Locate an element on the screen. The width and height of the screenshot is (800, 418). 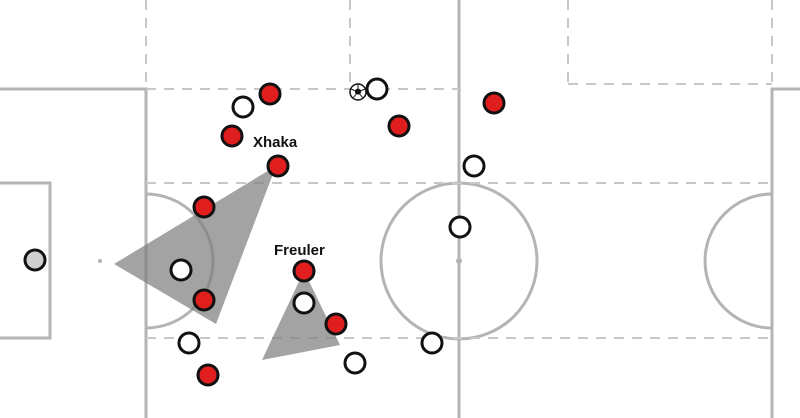
right-penalty-box is located at coordinates (785, 252).